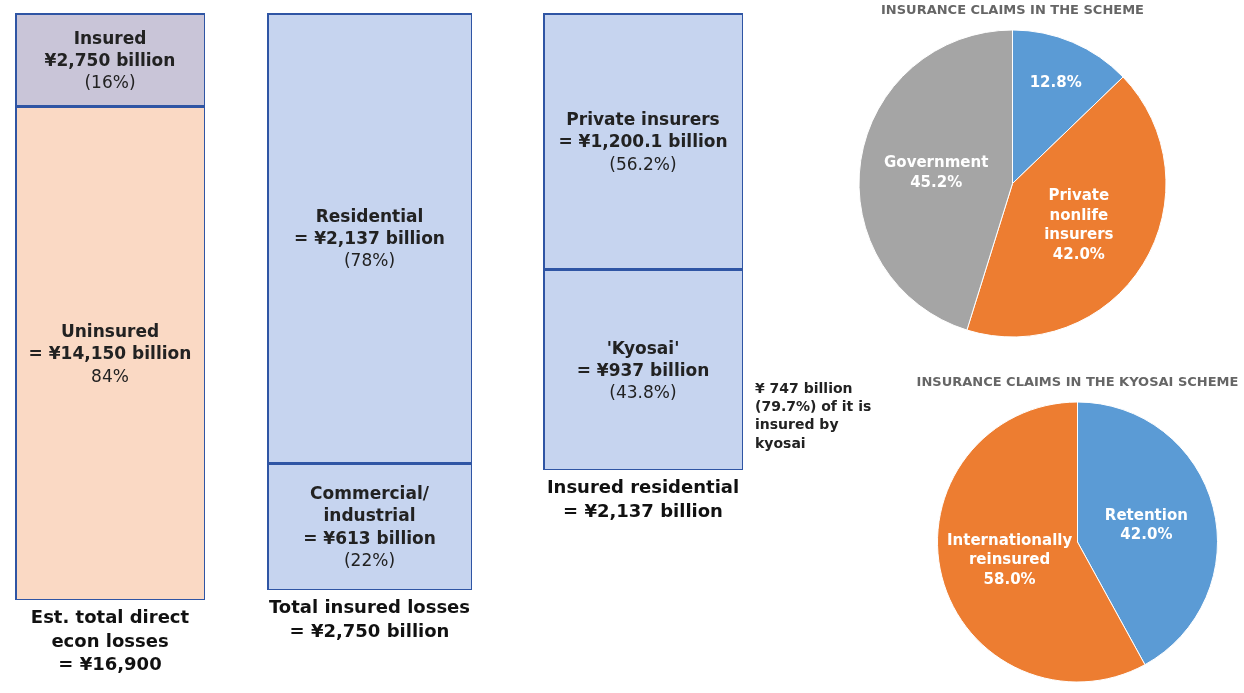 The image size is (1244, 693). What do you see at coordinates (369, 515) in the screenshot?
I see `series-label: Commercial/ industrial = ¥613 billion` at bounding box center [369, 515].